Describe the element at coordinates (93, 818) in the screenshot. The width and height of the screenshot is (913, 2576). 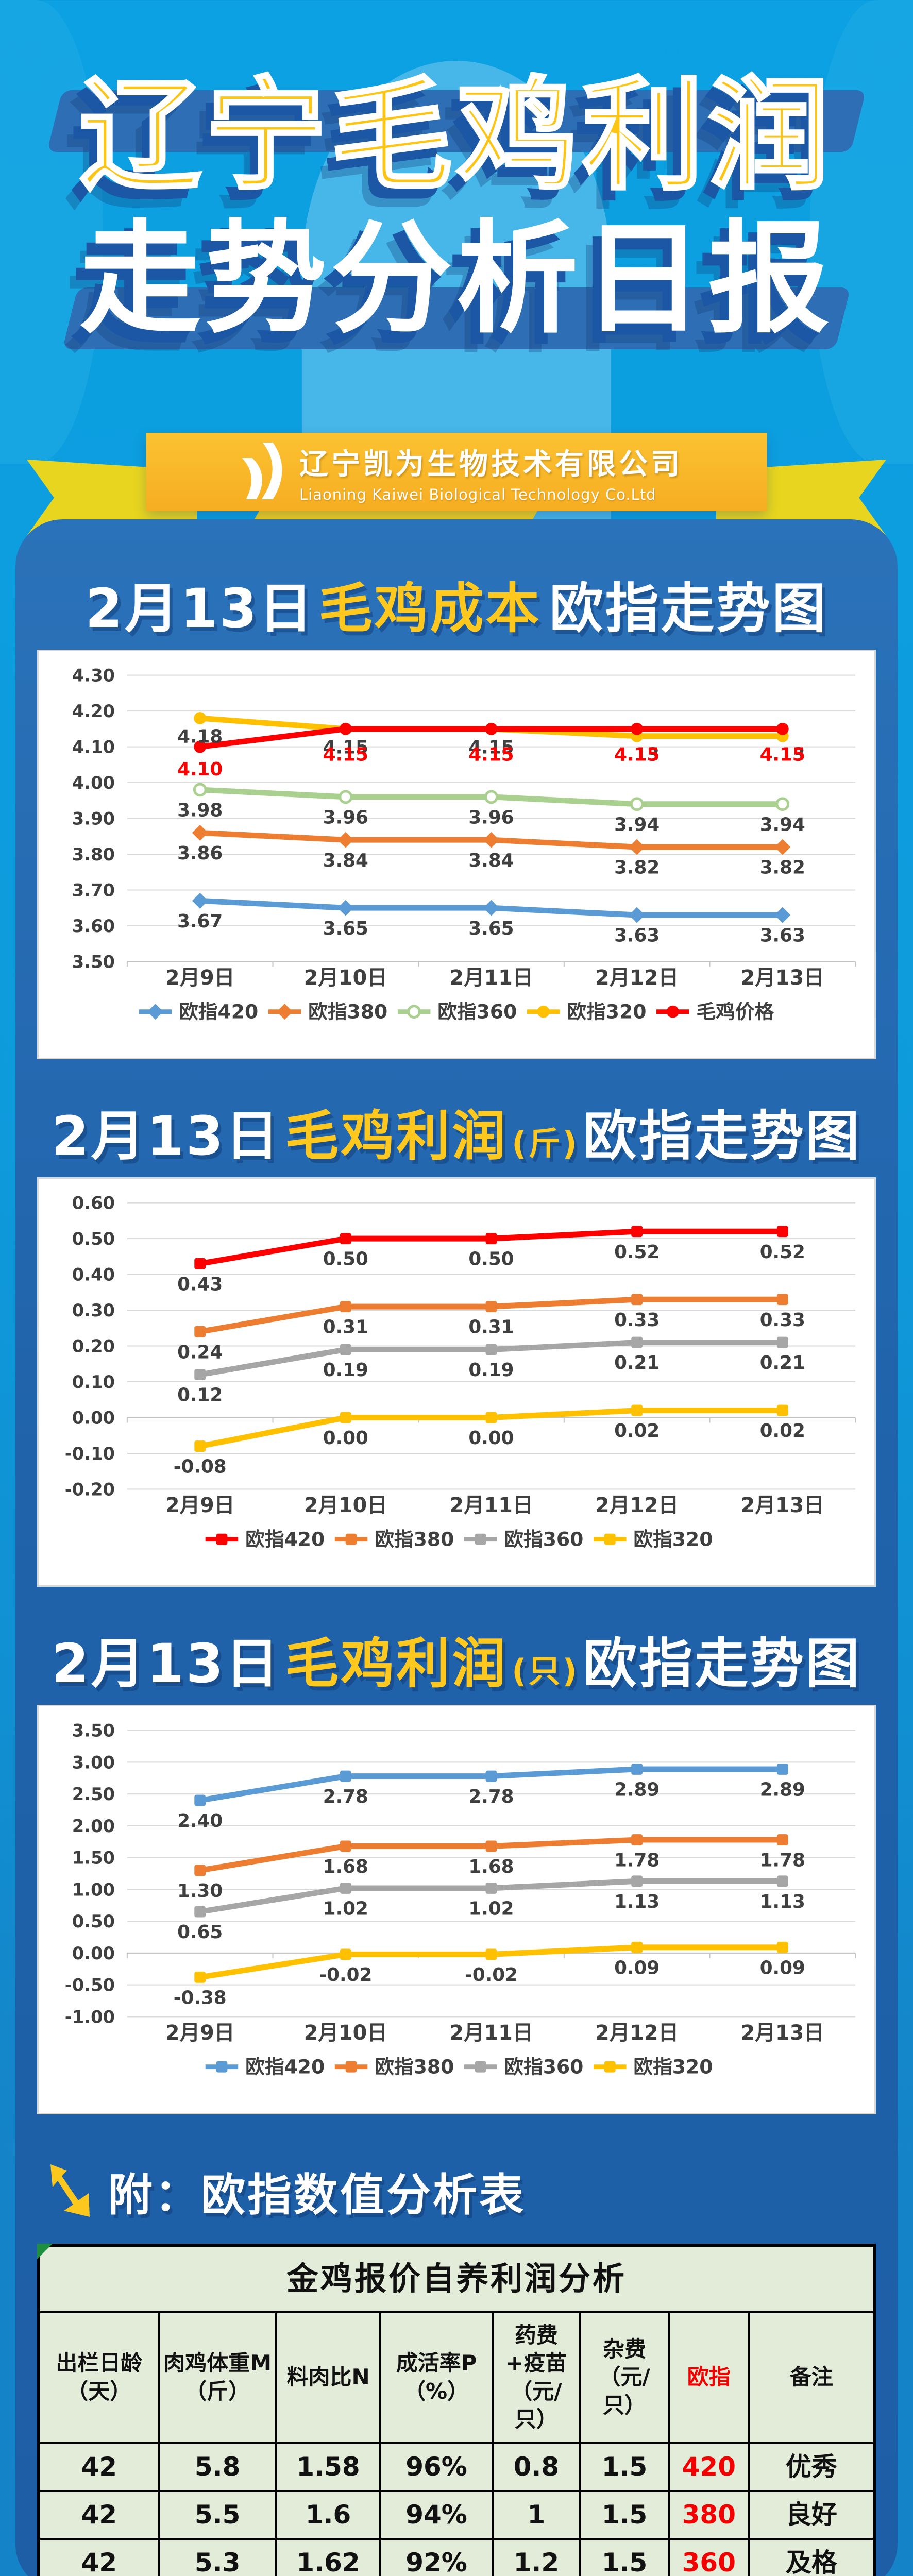
I see `y-tick-label: 3.90` at that location.